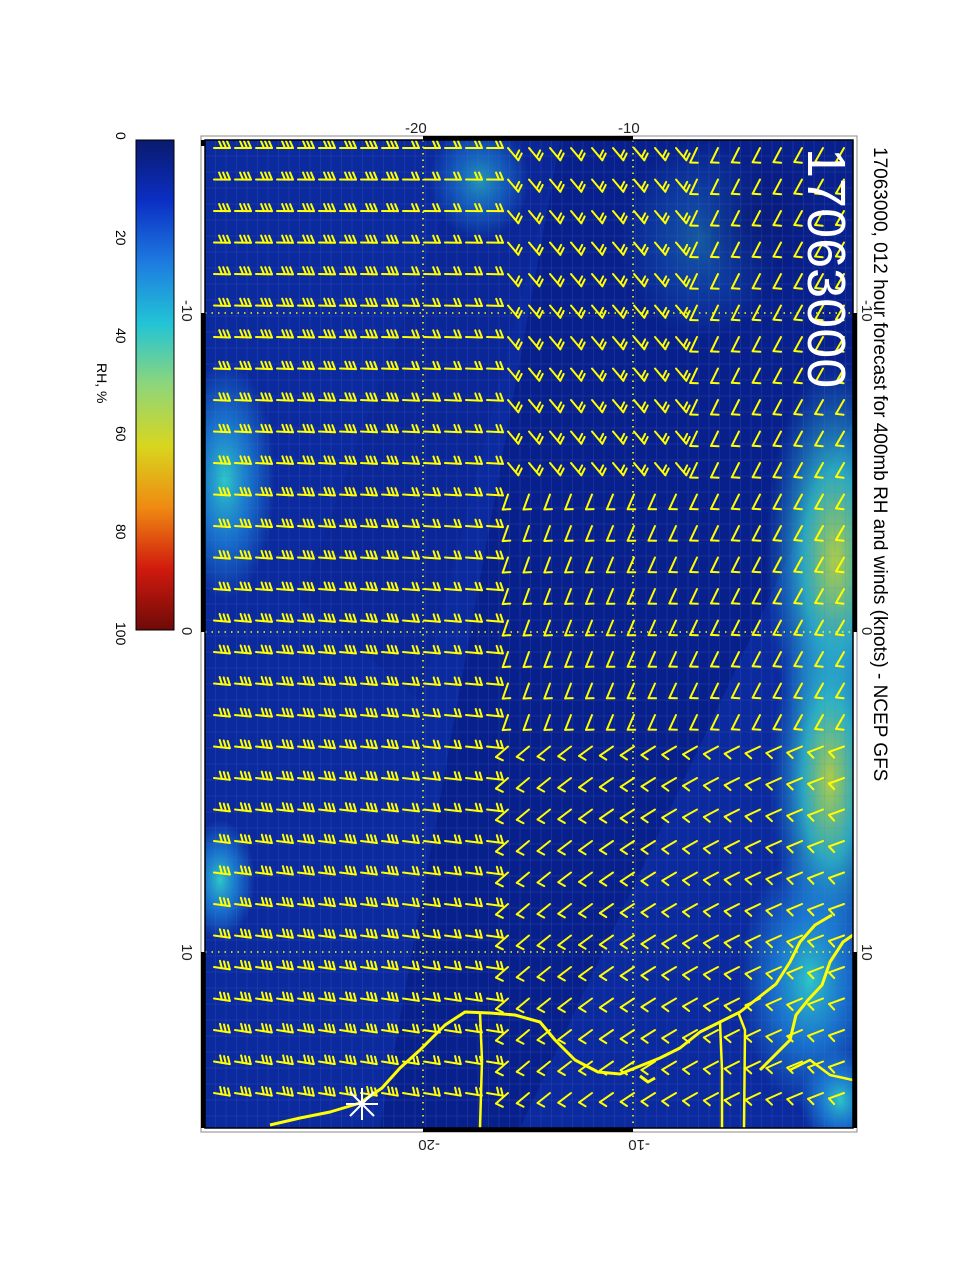 This screenshot has height=1265, width=978. What do you see at coordinates (121, 136) in the screenshot?
I see `colorbar-tick-label: 0` at bounding box center [121, 136].